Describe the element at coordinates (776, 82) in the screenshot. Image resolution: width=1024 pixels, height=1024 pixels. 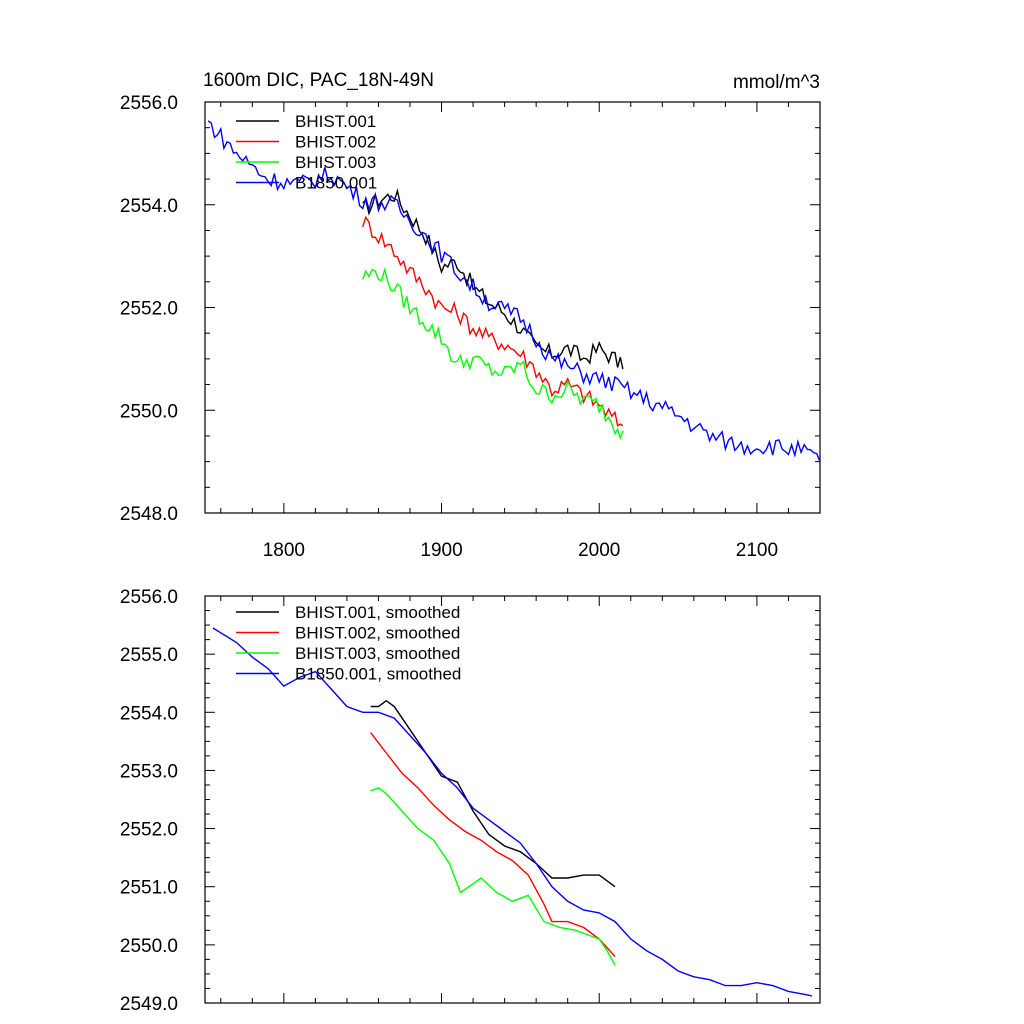
I see `units-label: mmol/m^3` at that location.